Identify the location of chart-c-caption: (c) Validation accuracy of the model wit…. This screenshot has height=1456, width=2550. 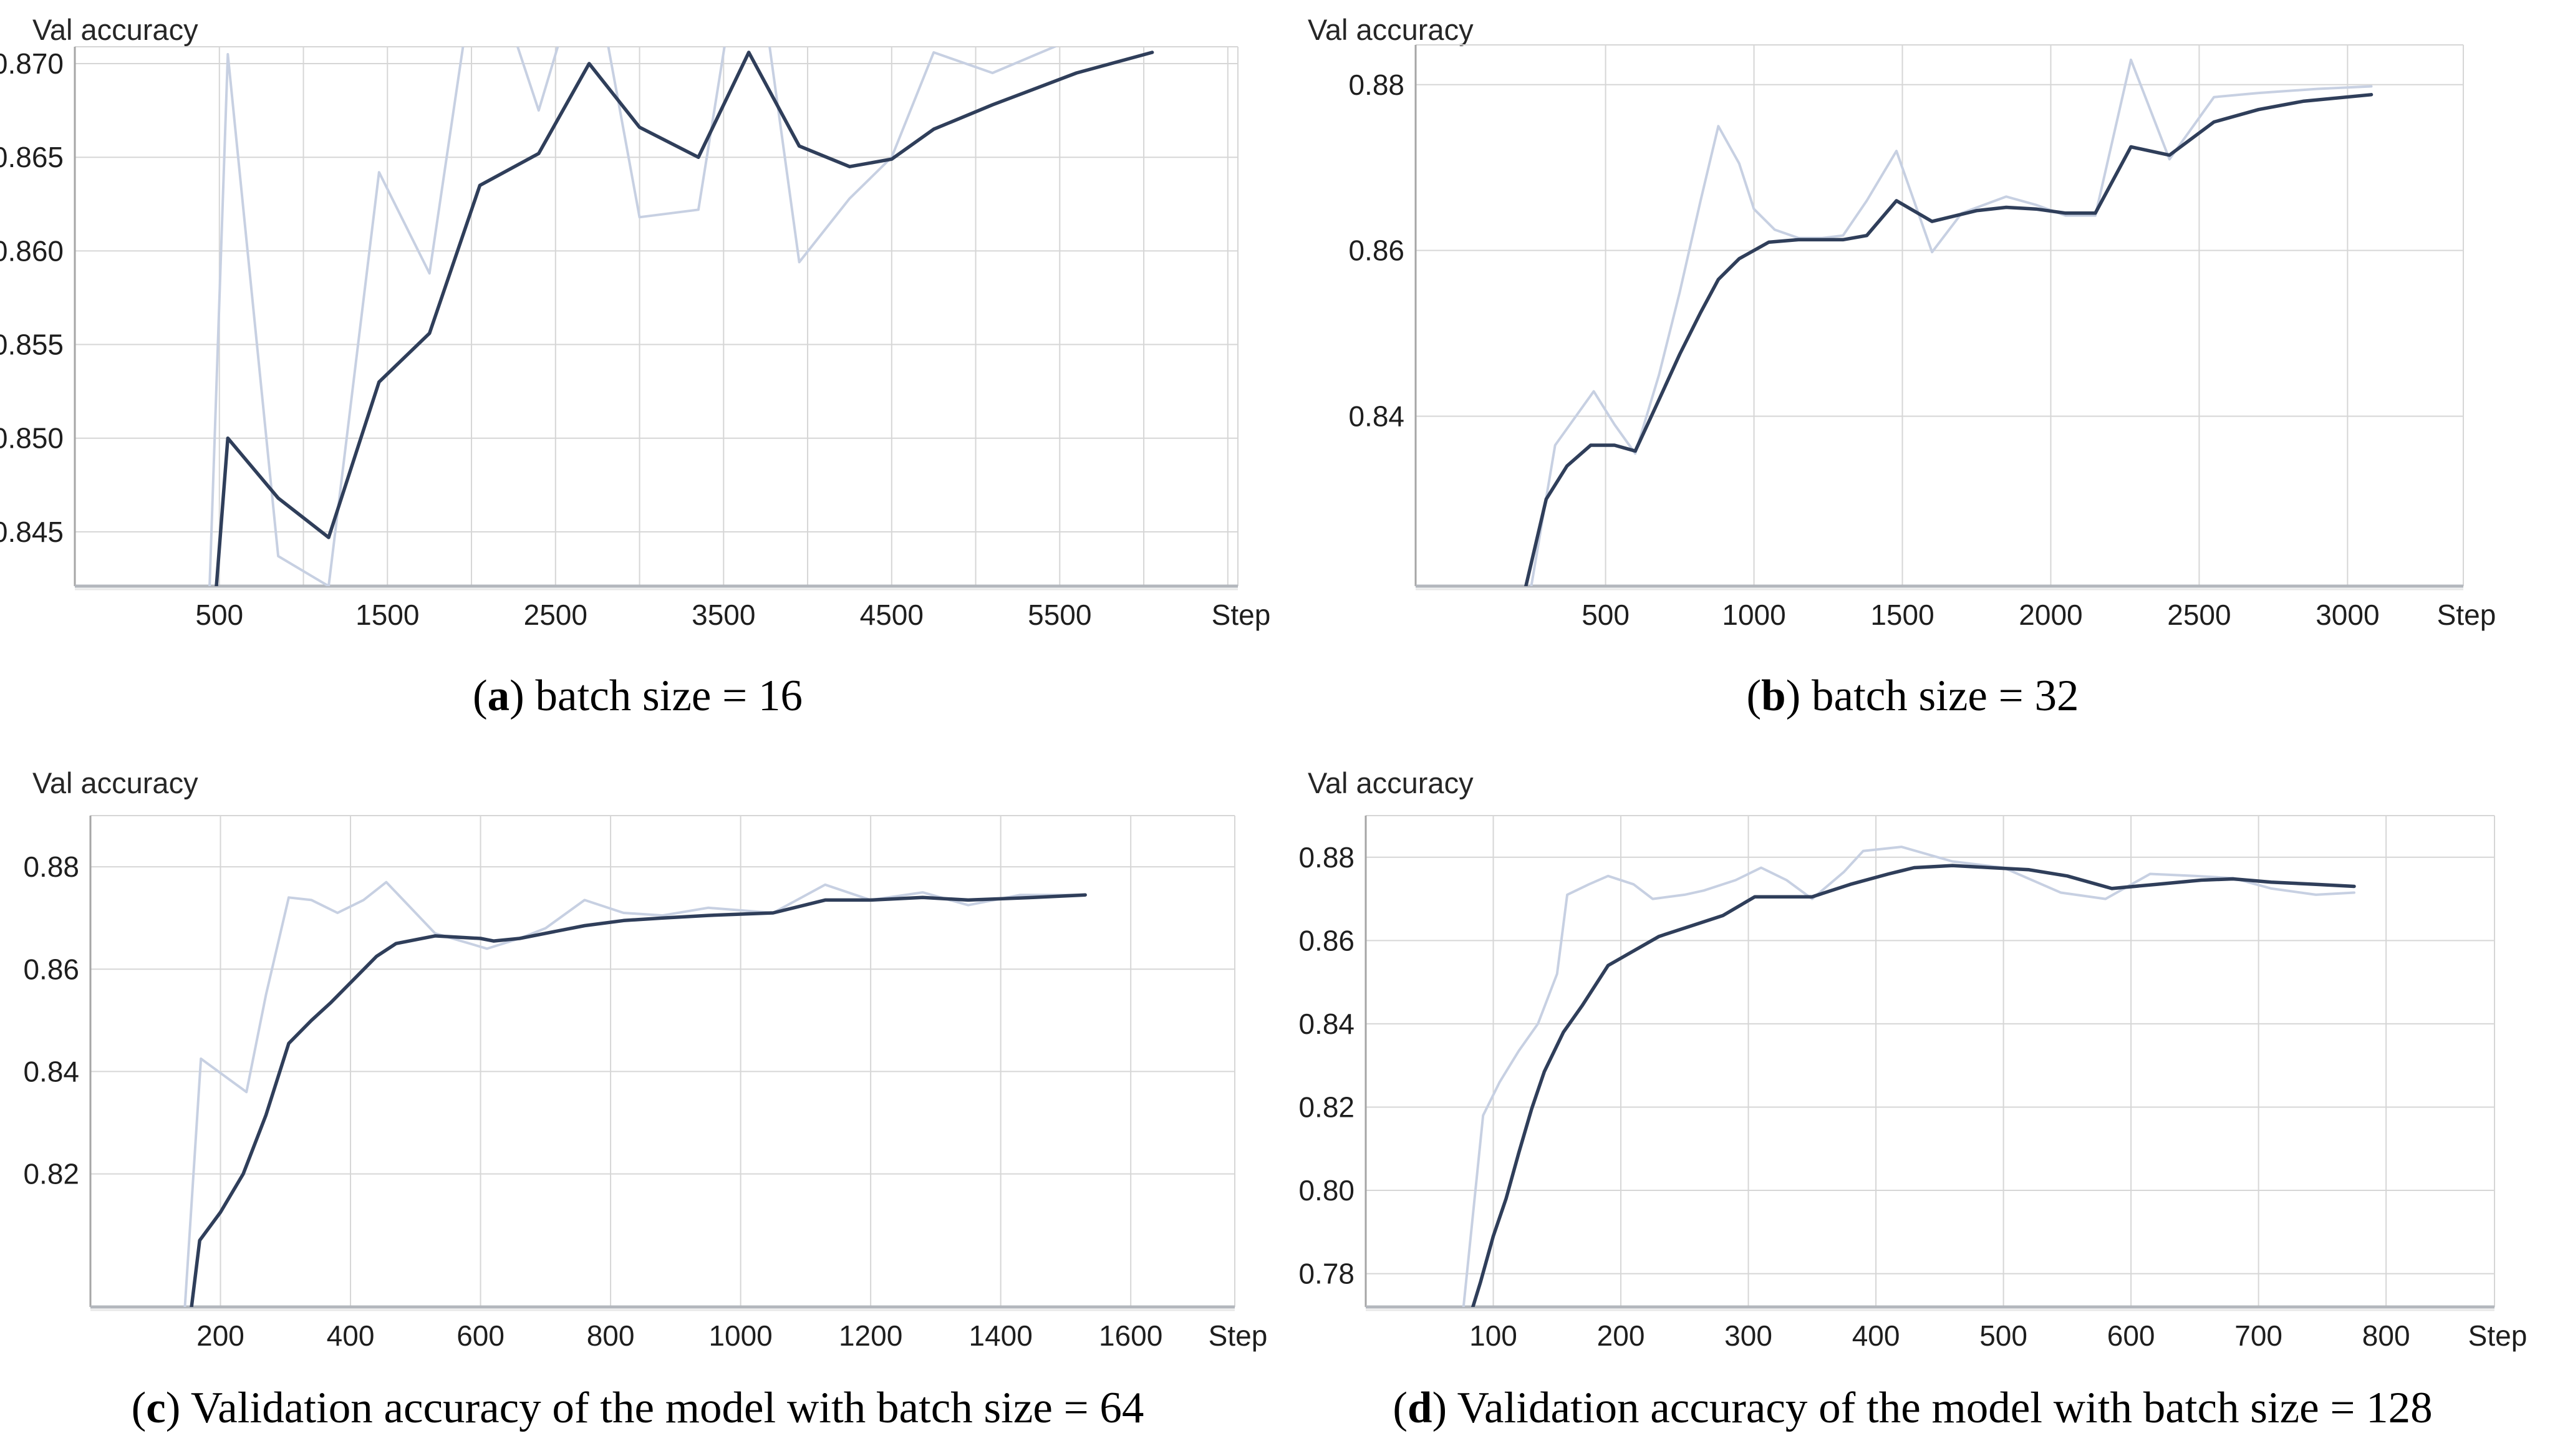
(637, 1409).